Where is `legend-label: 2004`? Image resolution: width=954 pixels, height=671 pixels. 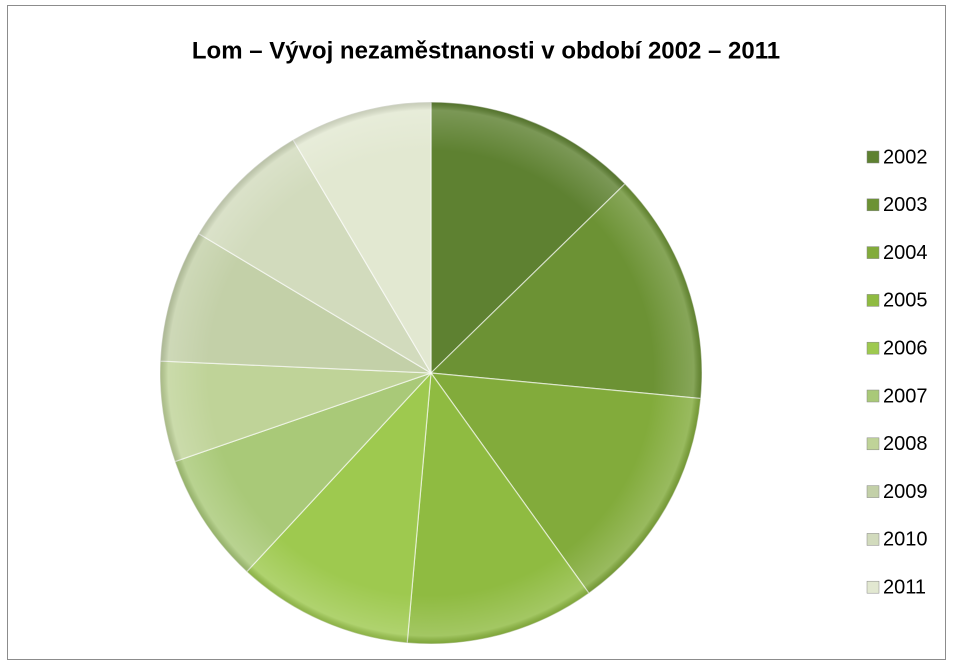 legend-label: 2004 is located at coordinates (905, 253).